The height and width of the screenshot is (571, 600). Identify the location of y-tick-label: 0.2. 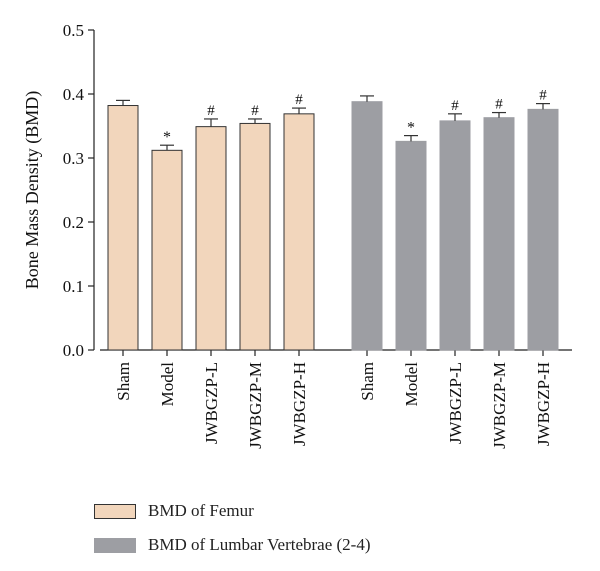
(73, 222).